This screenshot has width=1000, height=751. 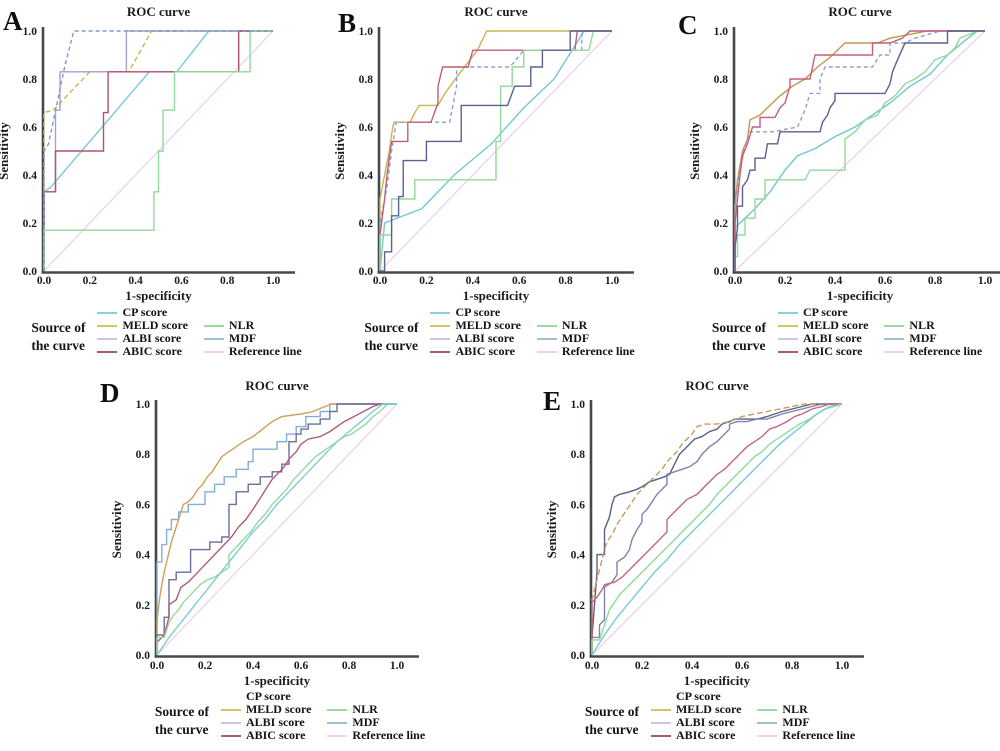 I want to click on roc-curve-nlr, so click(x=158, y=150).